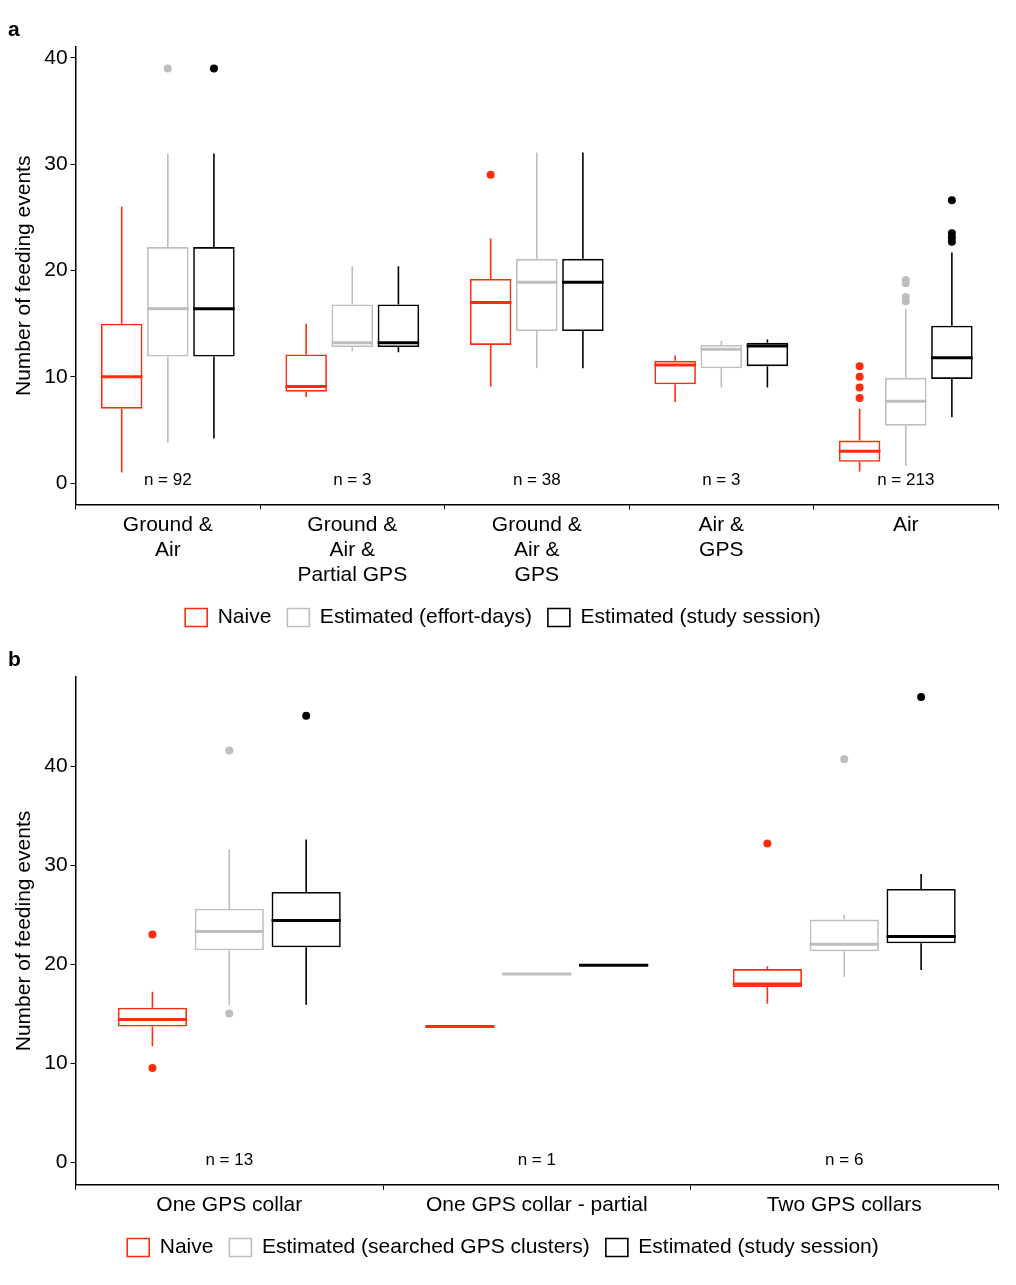 This screenshot has width=1016, height=1285. What do you see at coordinates (425, 616) in the screenshot?
I see `legend-label: Estimated (effort-days)` at bounding box center [425, 616].